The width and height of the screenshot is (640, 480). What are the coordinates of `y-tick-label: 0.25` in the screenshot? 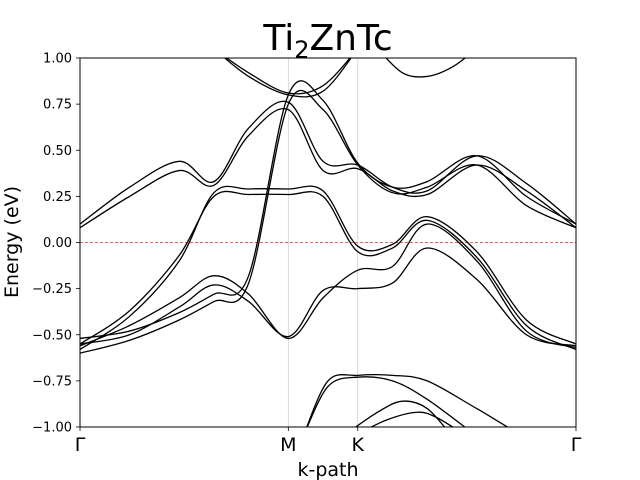 It's located at (57, 197).